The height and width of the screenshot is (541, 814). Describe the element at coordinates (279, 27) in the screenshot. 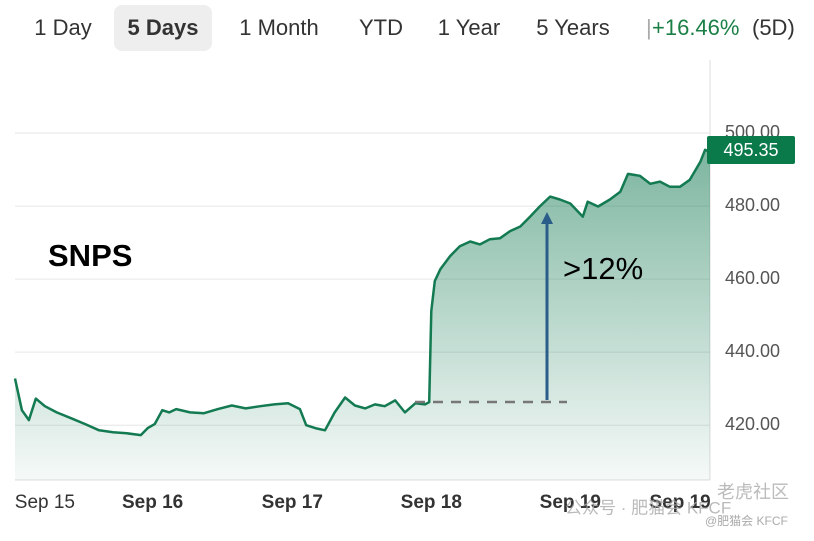

I see `tab: 1 Month` at that location.